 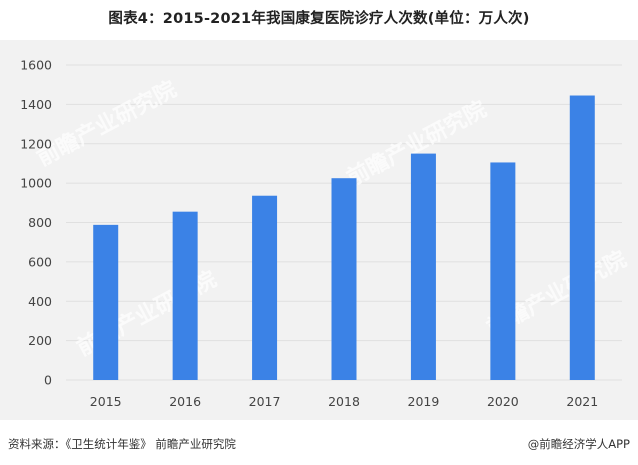 What do you see at coordinates (48, 380) in the screenshot?
I see `y-tick-label: 0` at bounding box center [48, 380].